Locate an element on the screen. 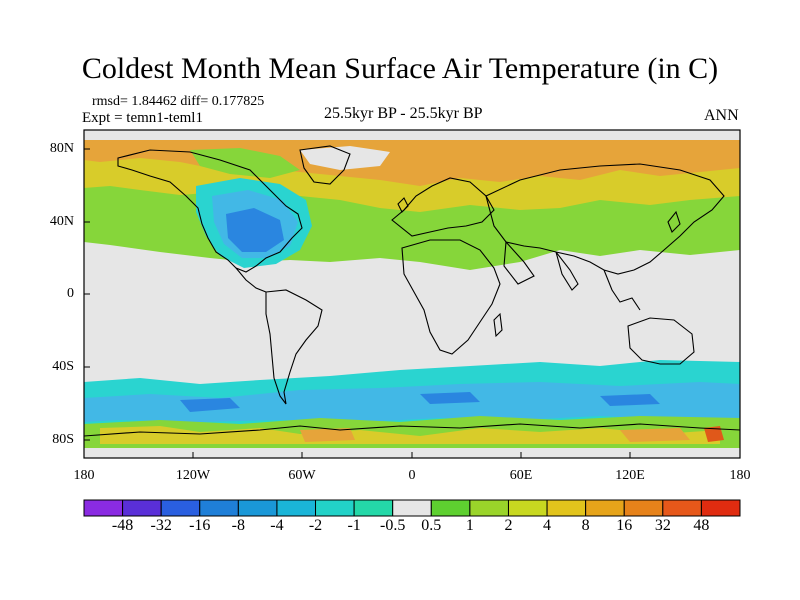  lon-label-180e: 180 is located at coordinates (740, 475).